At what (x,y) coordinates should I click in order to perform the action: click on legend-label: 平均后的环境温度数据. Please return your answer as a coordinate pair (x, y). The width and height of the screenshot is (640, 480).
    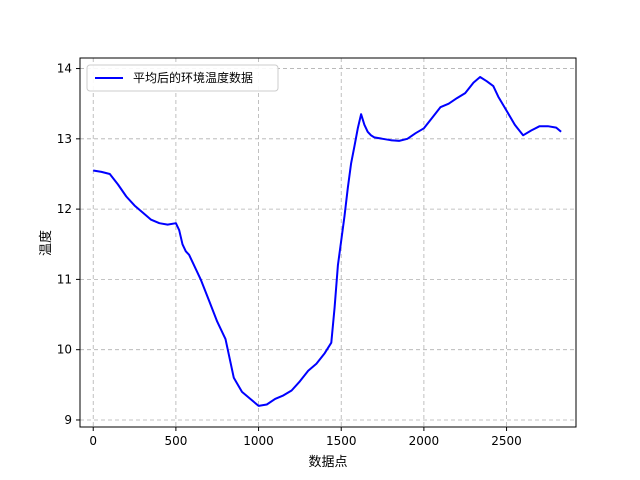
    Looking at the image, I should click on (193, 77).